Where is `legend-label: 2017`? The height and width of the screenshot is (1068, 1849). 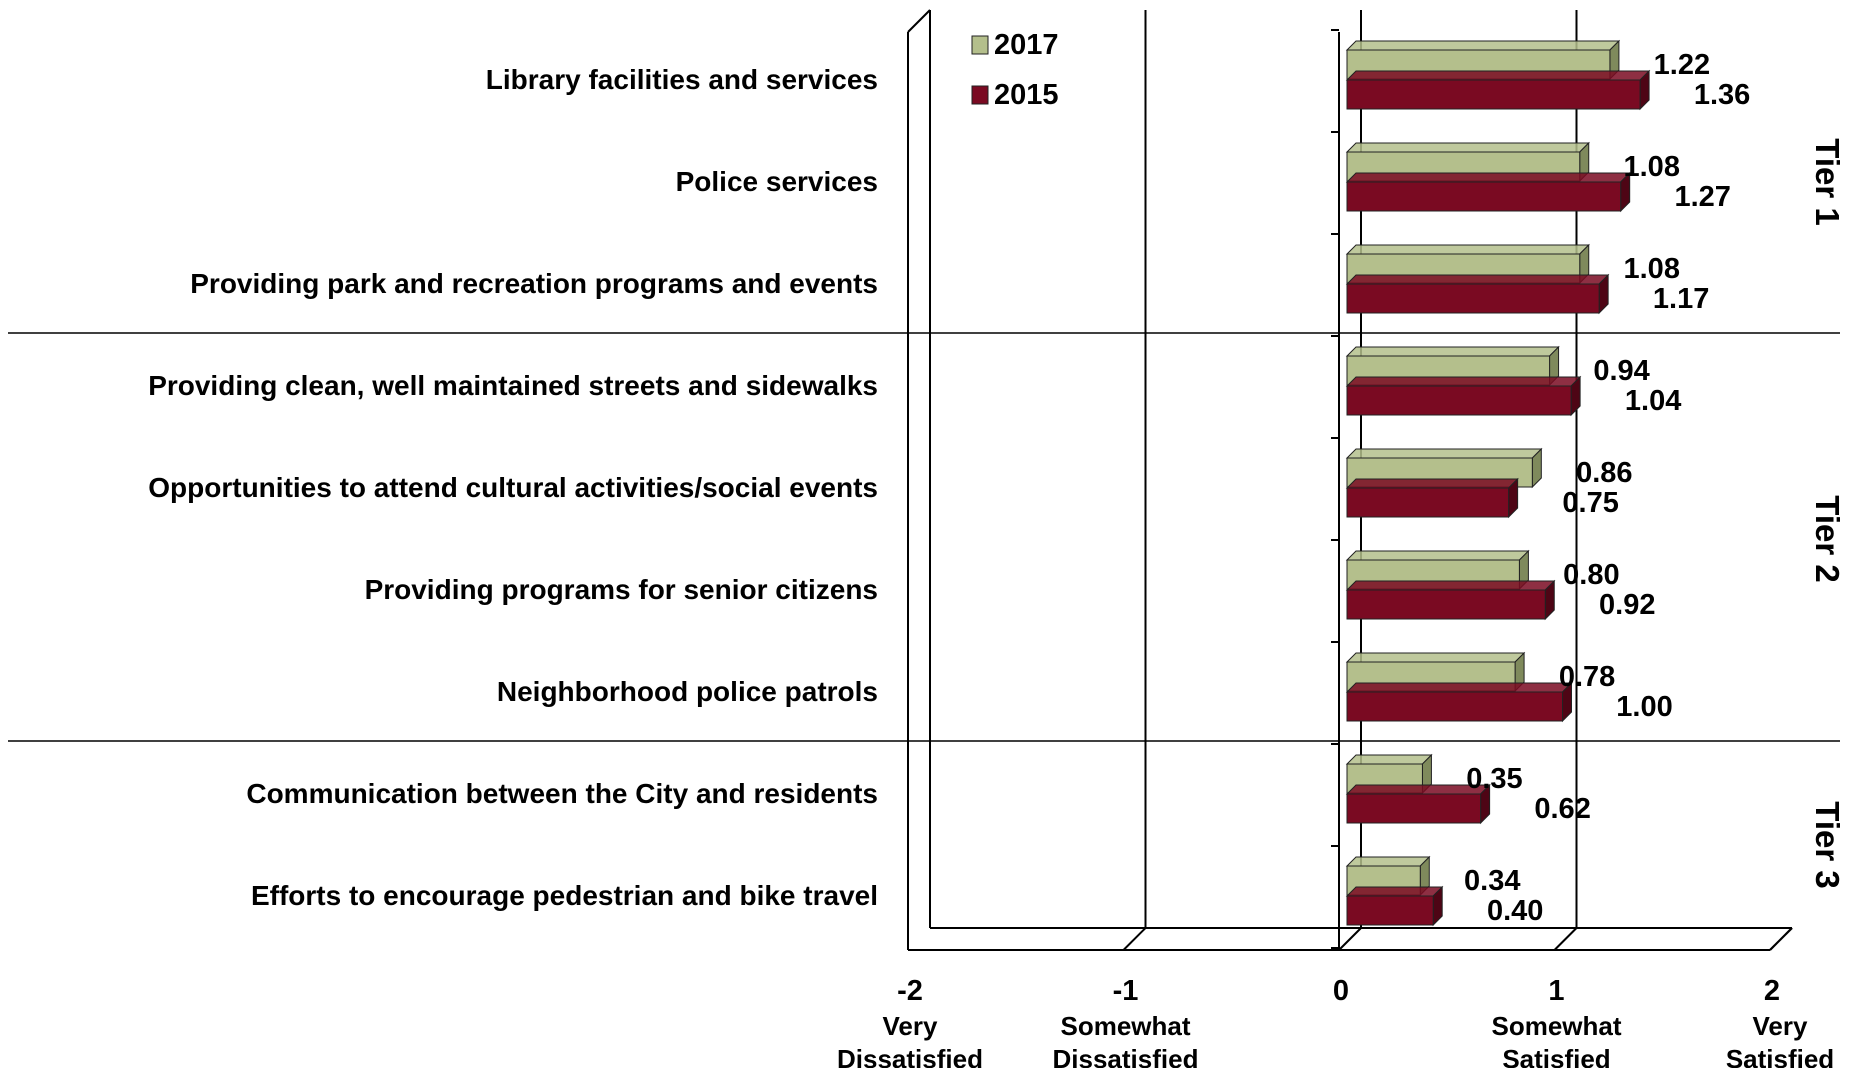
legend-label: 2017 is located at coordinates (1026, 45).